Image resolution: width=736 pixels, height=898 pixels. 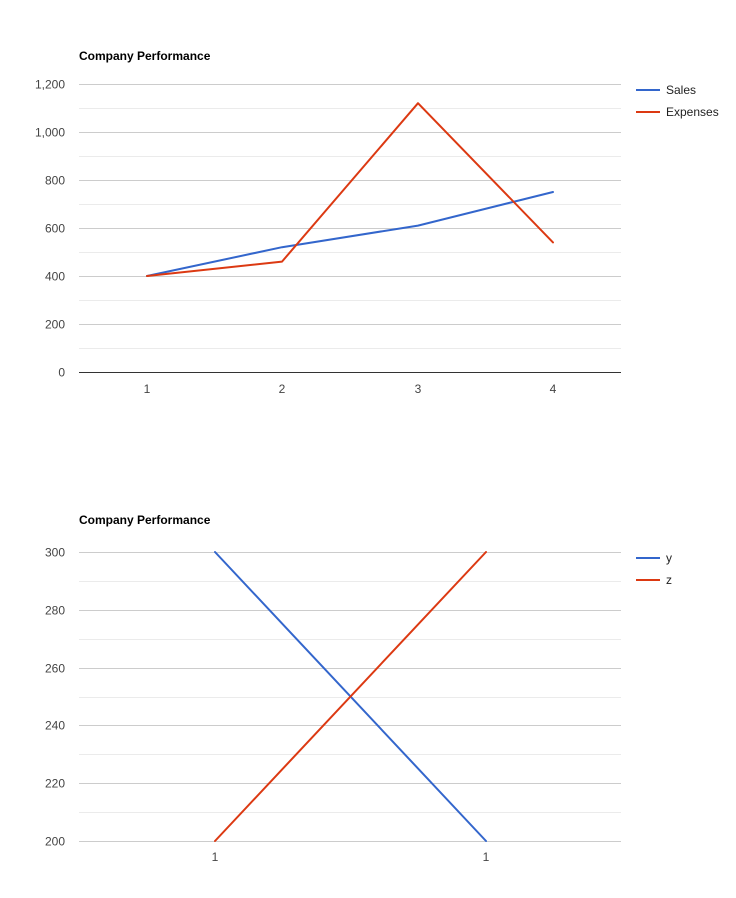 What do you see at coordinates (282, 389) in the screenshot?
I see `chart-1-x-tick-label: 2` at bounding box center [282, 389].